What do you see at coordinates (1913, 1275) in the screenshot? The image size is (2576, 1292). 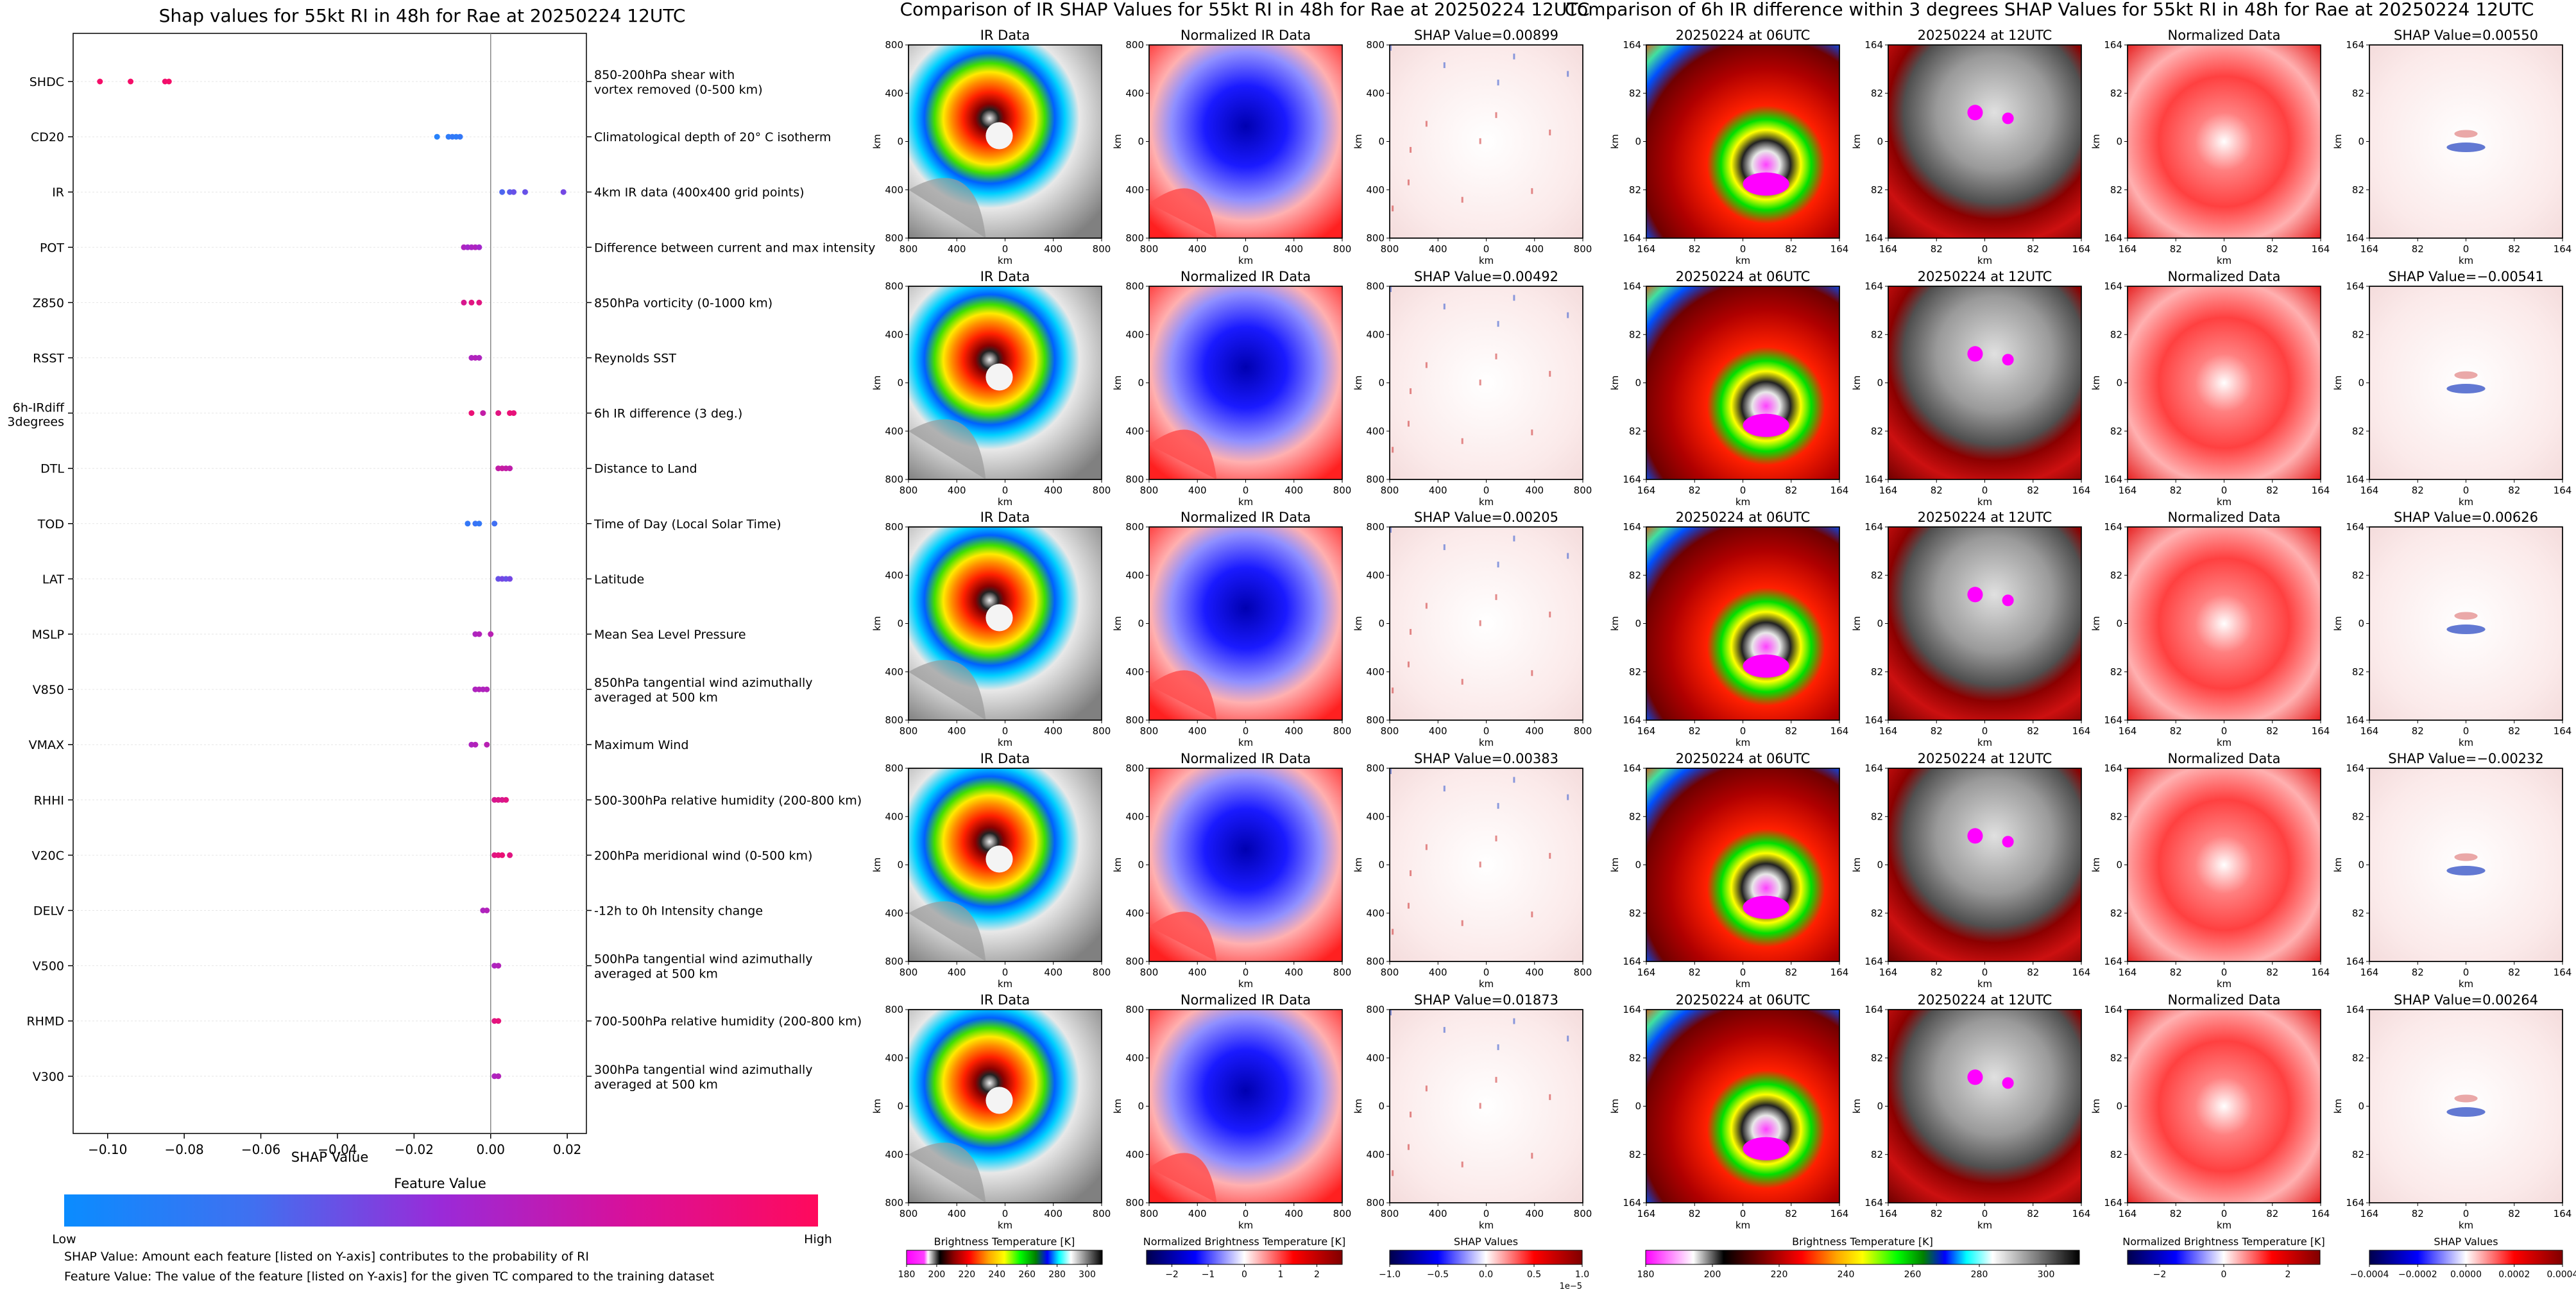 I see `colorbar-tick-label: 260` at bounding box center [1913, 1275].